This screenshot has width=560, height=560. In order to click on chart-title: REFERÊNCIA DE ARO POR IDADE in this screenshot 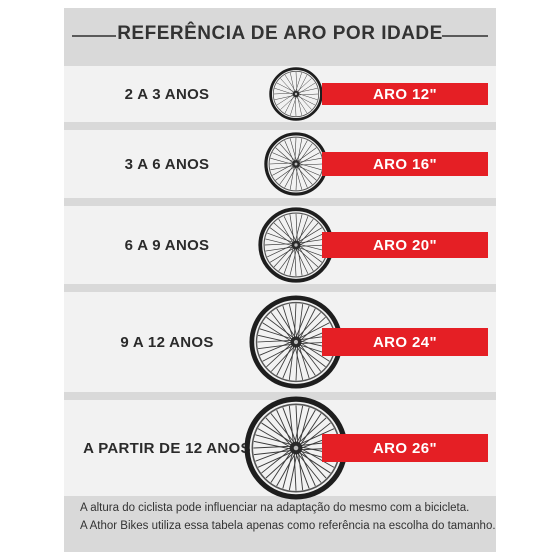, I will do `click(280, 33)`.